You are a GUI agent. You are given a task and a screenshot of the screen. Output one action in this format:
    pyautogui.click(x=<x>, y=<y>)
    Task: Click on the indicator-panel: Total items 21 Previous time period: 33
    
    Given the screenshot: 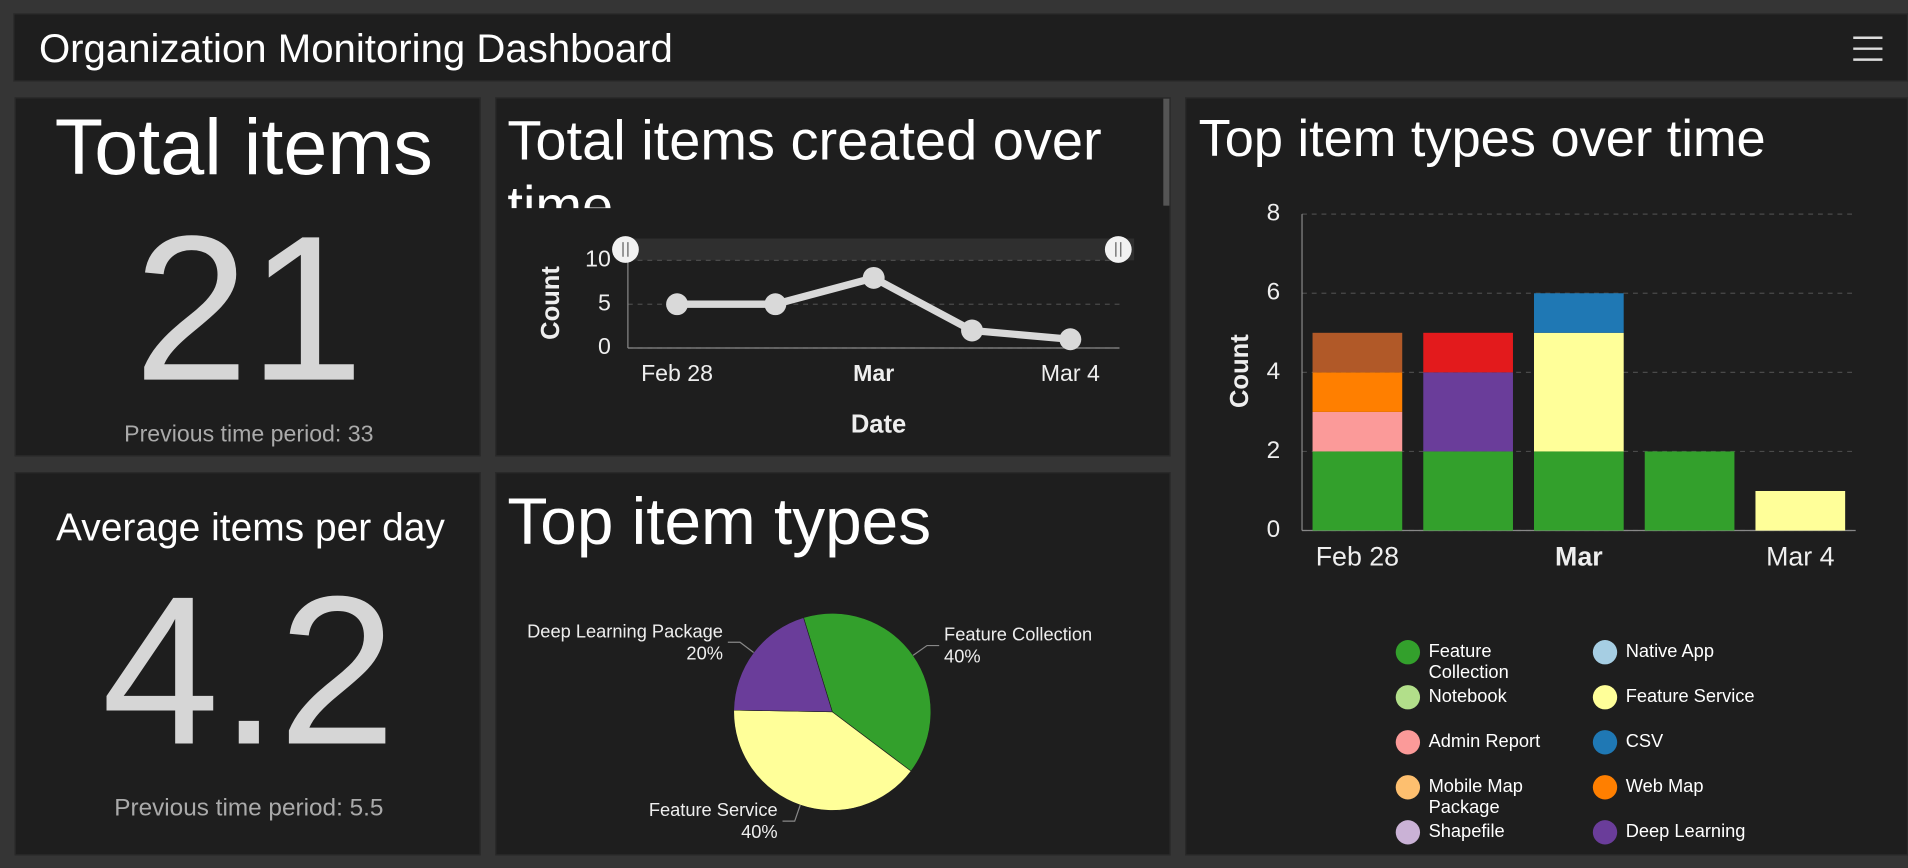 What is the action you would take?
    pyautogui.click(x=247, y=277)
    